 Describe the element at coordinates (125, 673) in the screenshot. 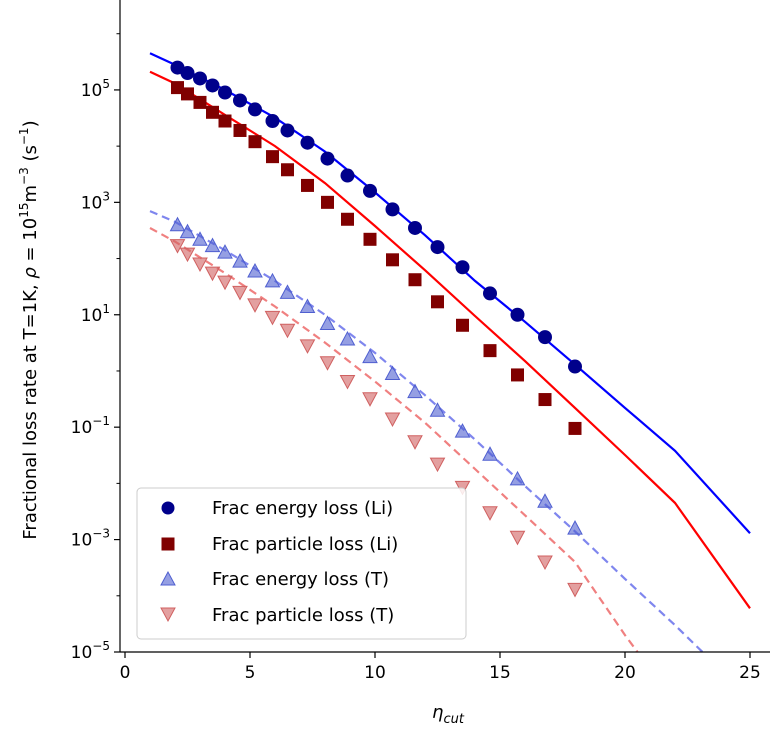

I see `x-tick-label: 0` at that location.